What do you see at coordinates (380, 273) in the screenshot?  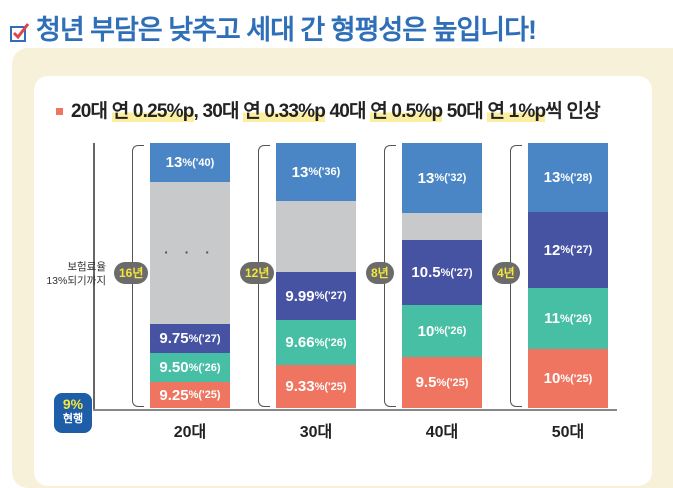 I see `years-badge: 8년` at bounding box center [380, 273].